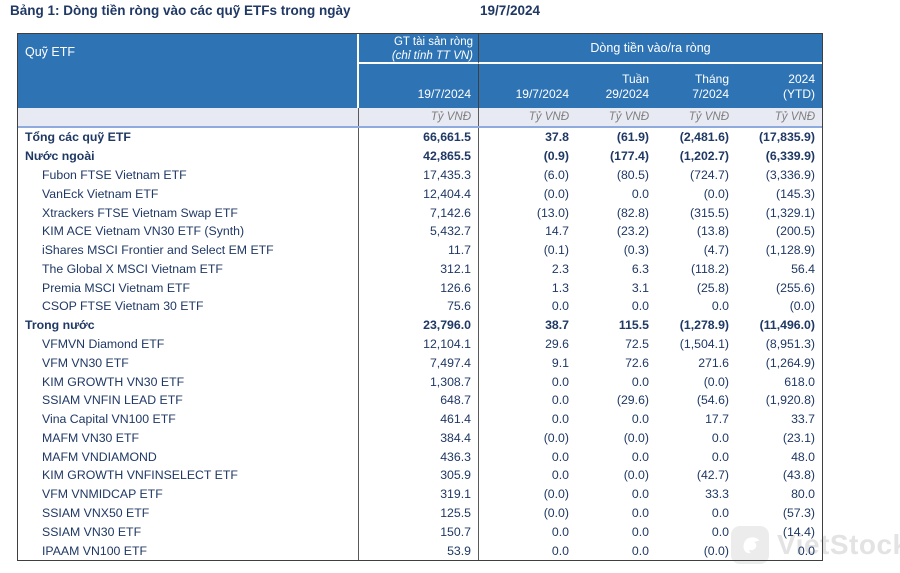 This screenshot has width=900, height=573. I want to click on fund-name: Nước ngoài, so click(188, 156).